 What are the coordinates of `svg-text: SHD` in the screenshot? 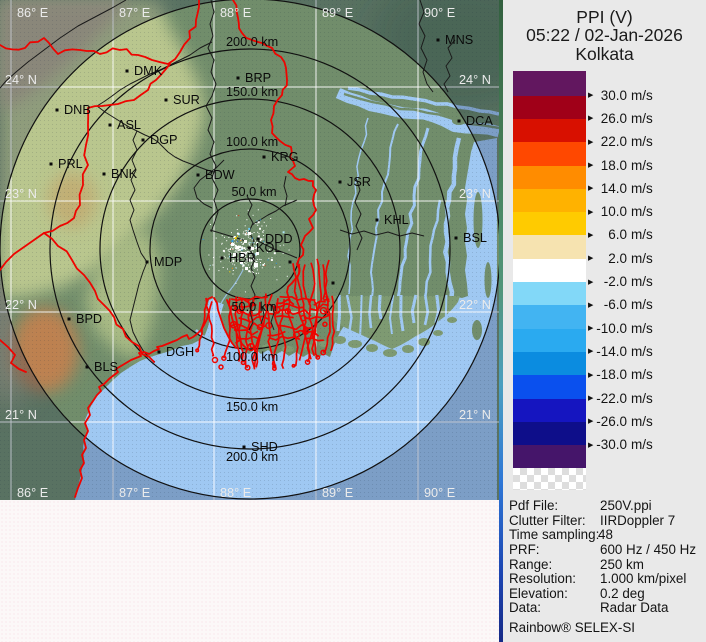 It's located at (264, 447).